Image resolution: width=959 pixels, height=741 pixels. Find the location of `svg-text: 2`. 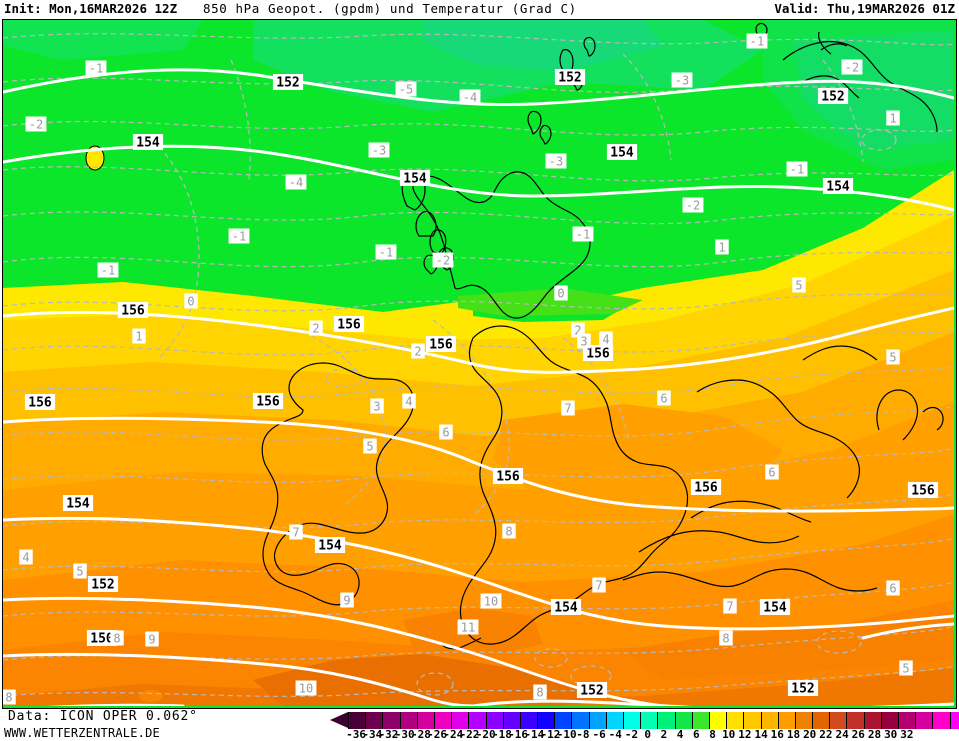

svg-text: 2 is located at coordinates (577, 330).